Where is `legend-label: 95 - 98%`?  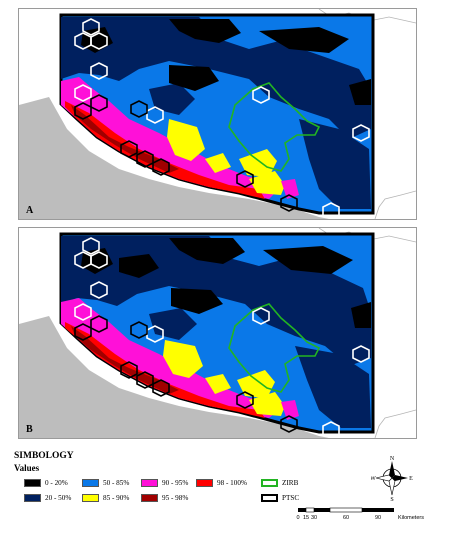
legend-label: 95 - 98% is located at coordinates (175, 498).